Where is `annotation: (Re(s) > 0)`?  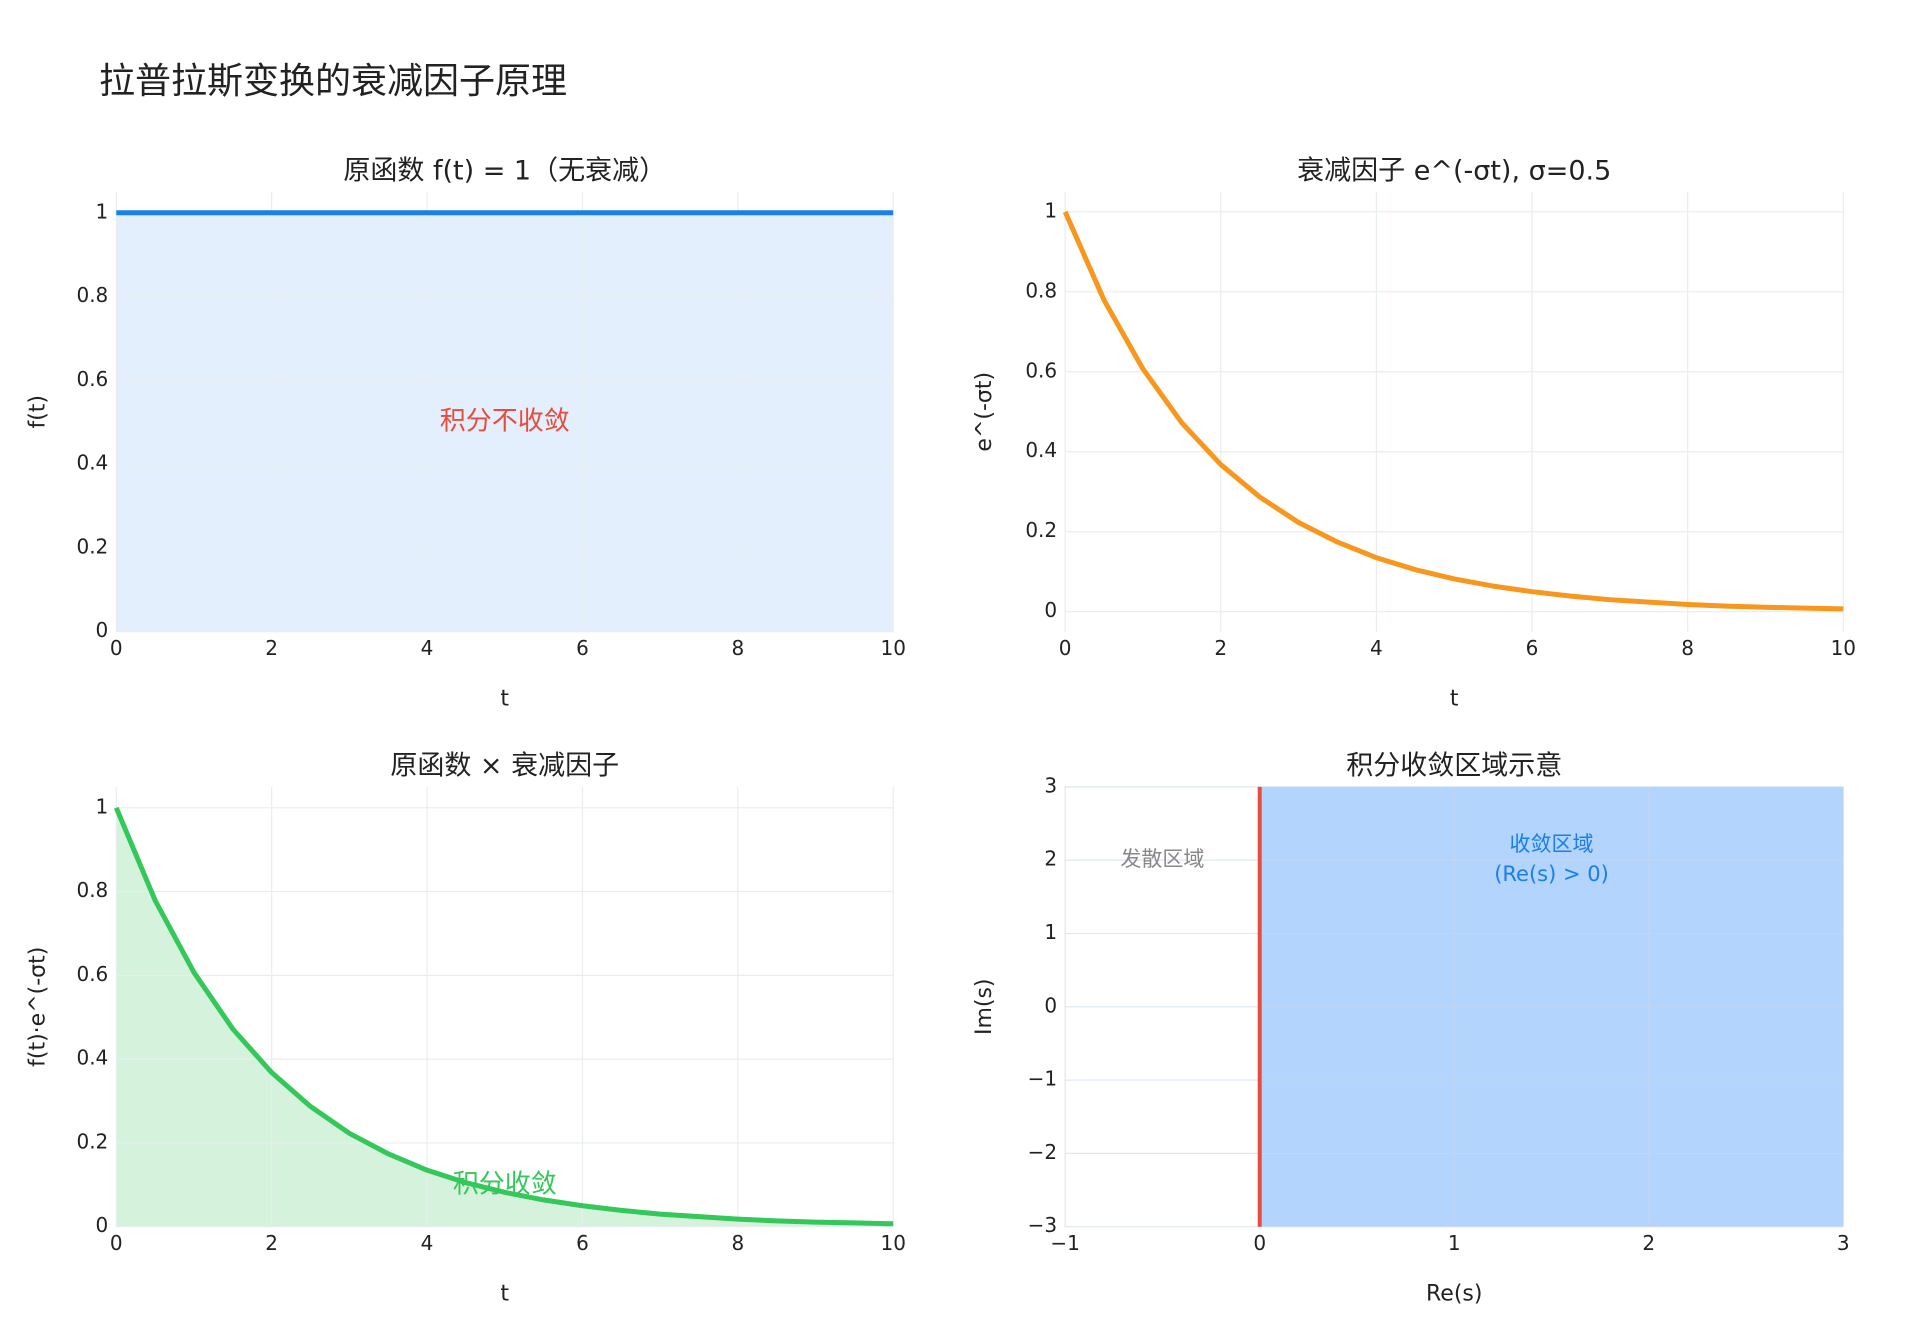 annotation: (Re(s) > 0) is located at coordinates (1551, 874).